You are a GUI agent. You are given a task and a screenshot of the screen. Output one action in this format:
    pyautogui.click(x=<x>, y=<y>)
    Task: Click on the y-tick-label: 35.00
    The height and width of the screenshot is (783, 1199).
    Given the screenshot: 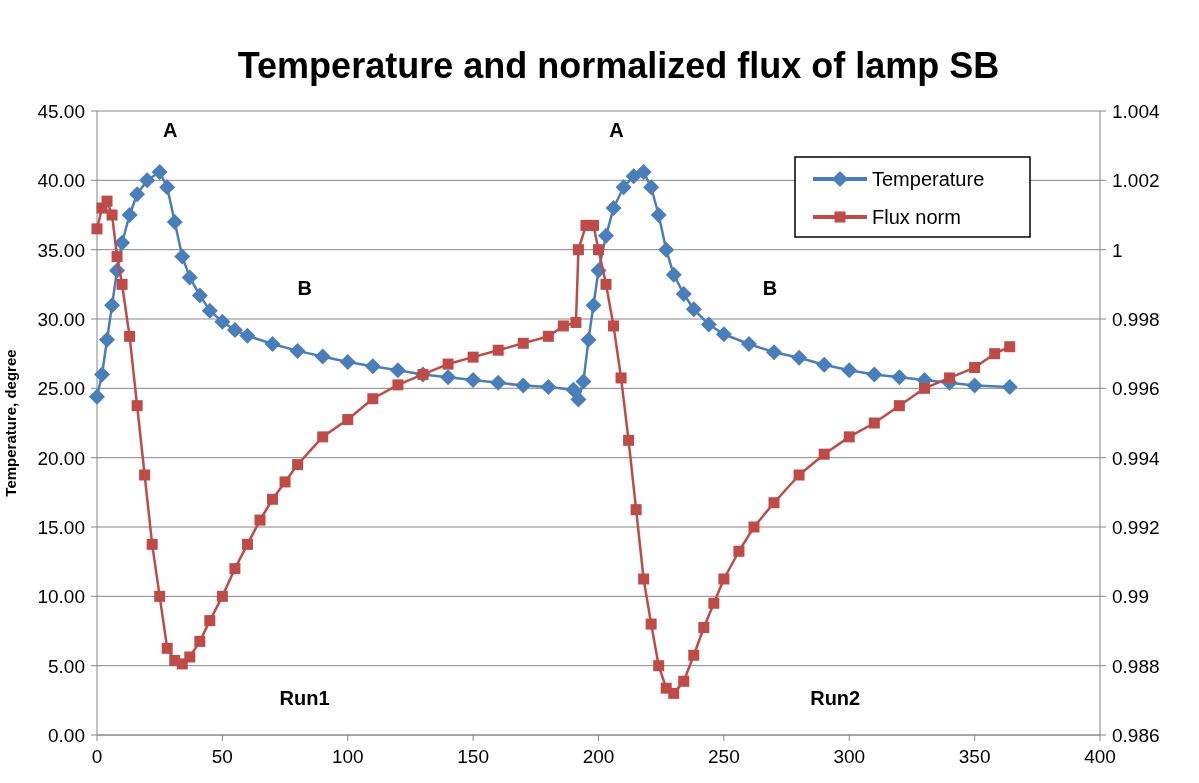 What is the action you would take?
    pyautogui.click(x=61, y=250)
    